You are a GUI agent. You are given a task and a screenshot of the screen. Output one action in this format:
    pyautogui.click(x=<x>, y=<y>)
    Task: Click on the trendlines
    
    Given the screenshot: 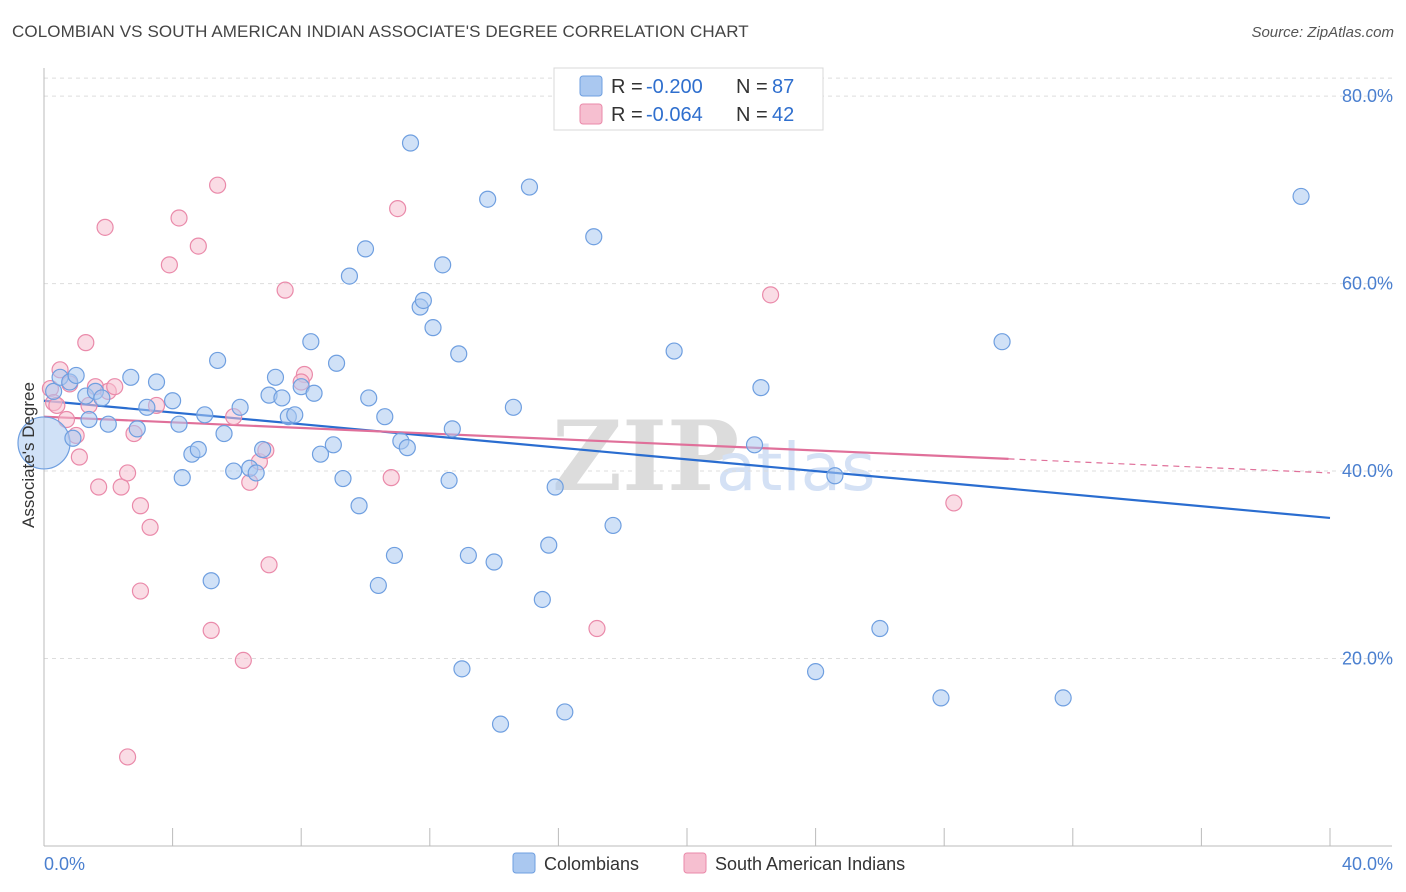 What is the action you would take?
    pyautogui.click(x=687, y=459)
    